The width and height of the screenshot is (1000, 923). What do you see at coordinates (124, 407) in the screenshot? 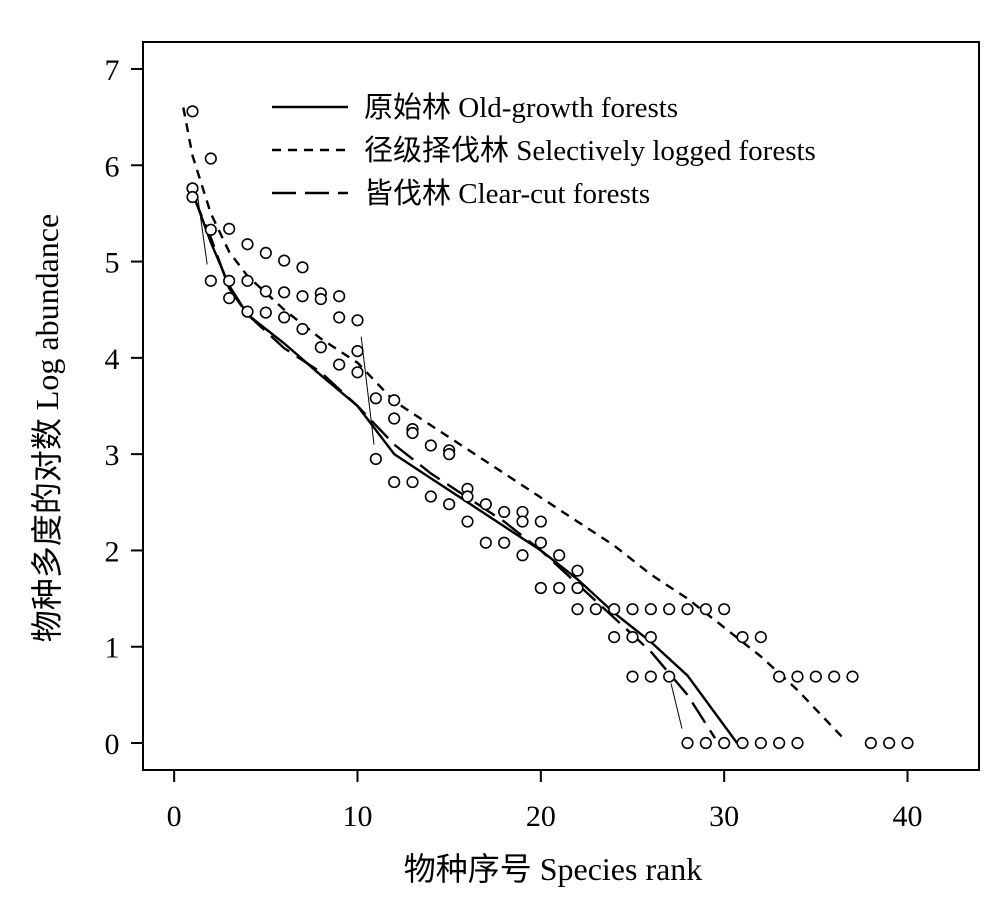
I see `y-axis: 0 1 2 3 4 5 6 7` at bounding box center [124, 407].